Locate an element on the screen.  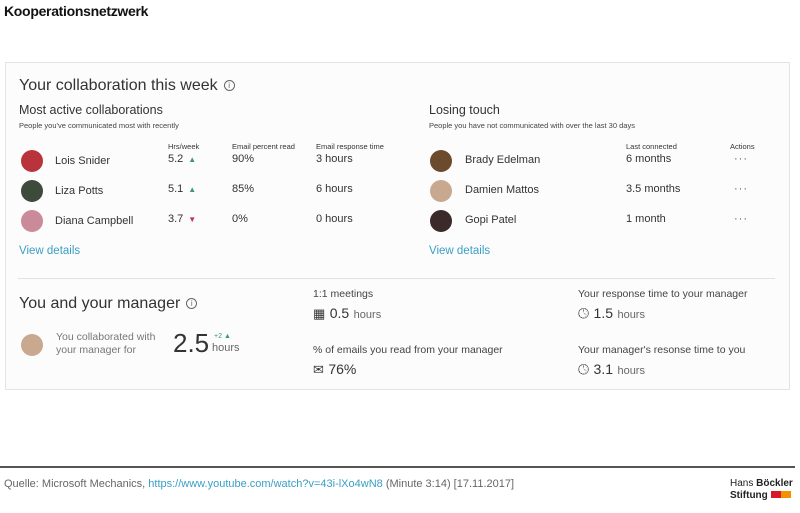
emails-value-row: ✉ 76% is located at coordinates (334, 370).